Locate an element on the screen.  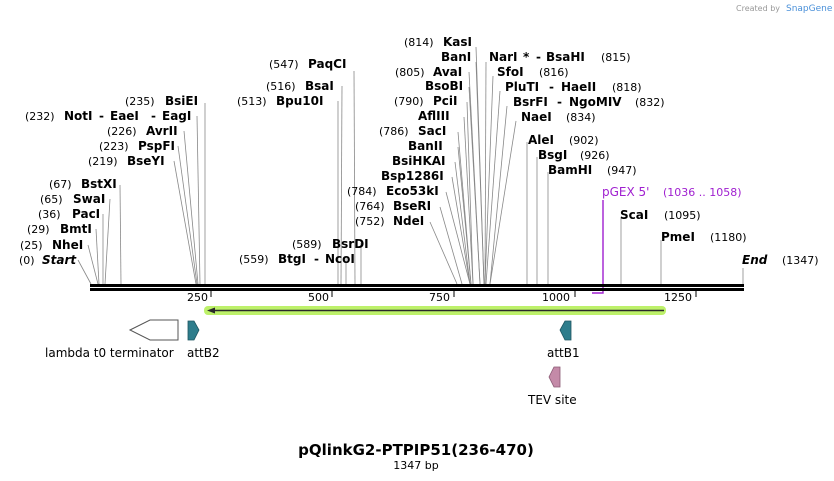
map-length: 1347 bp is located at coordinates (415, 465).